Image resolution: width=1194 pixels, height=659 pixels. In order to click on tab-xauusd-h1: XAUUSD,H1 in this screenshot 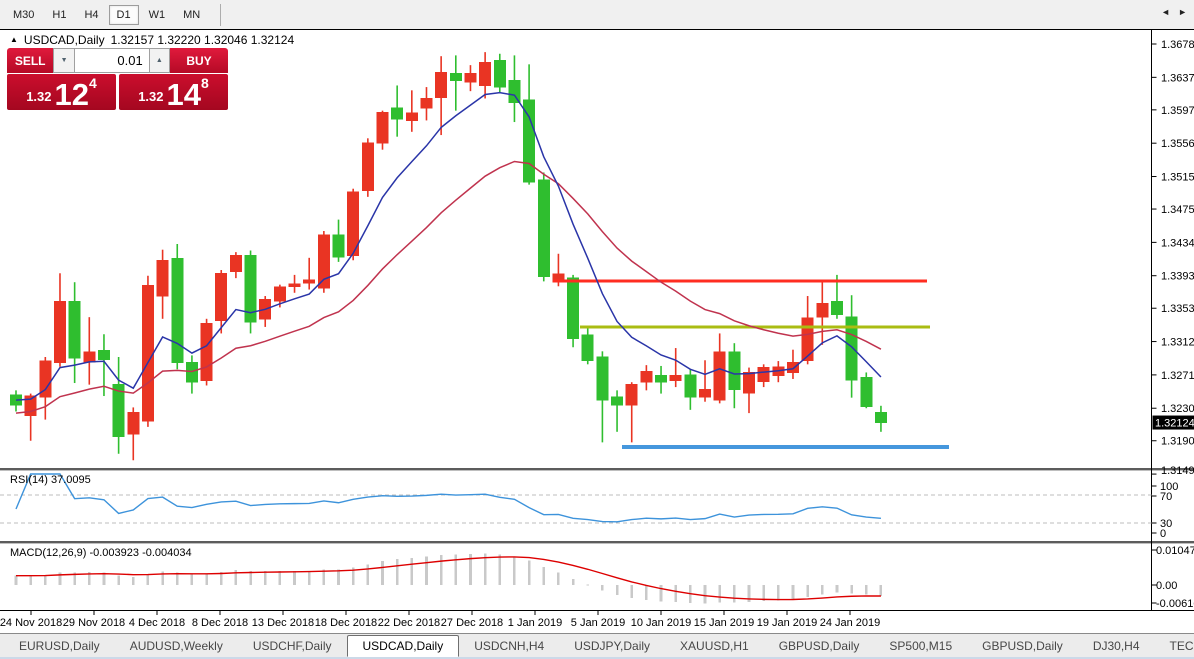, I will do `click(714, 645)`.